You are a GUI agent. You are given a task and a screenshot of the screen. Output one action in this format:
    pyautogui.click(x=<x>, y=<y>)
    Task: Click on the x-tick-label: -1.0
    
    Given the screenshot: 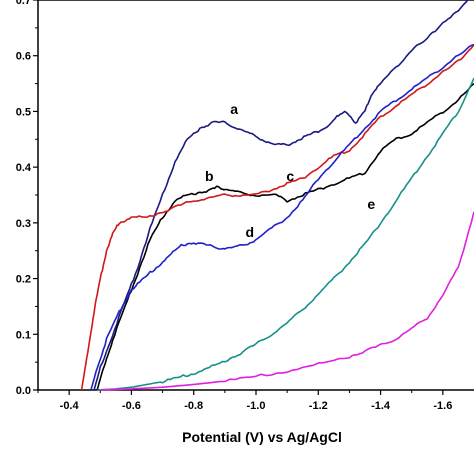 What is the action you would take?
    pyautogui.click(x=256, y=406)
    